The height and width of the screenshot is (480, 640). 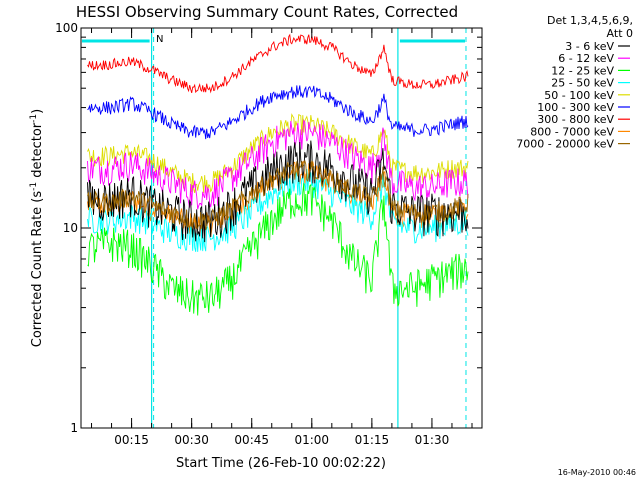 What do you see at coordinates (131, 440) in the screenshot?
I see `x-tick-label: 00:15` at bounding box center [131, 440].